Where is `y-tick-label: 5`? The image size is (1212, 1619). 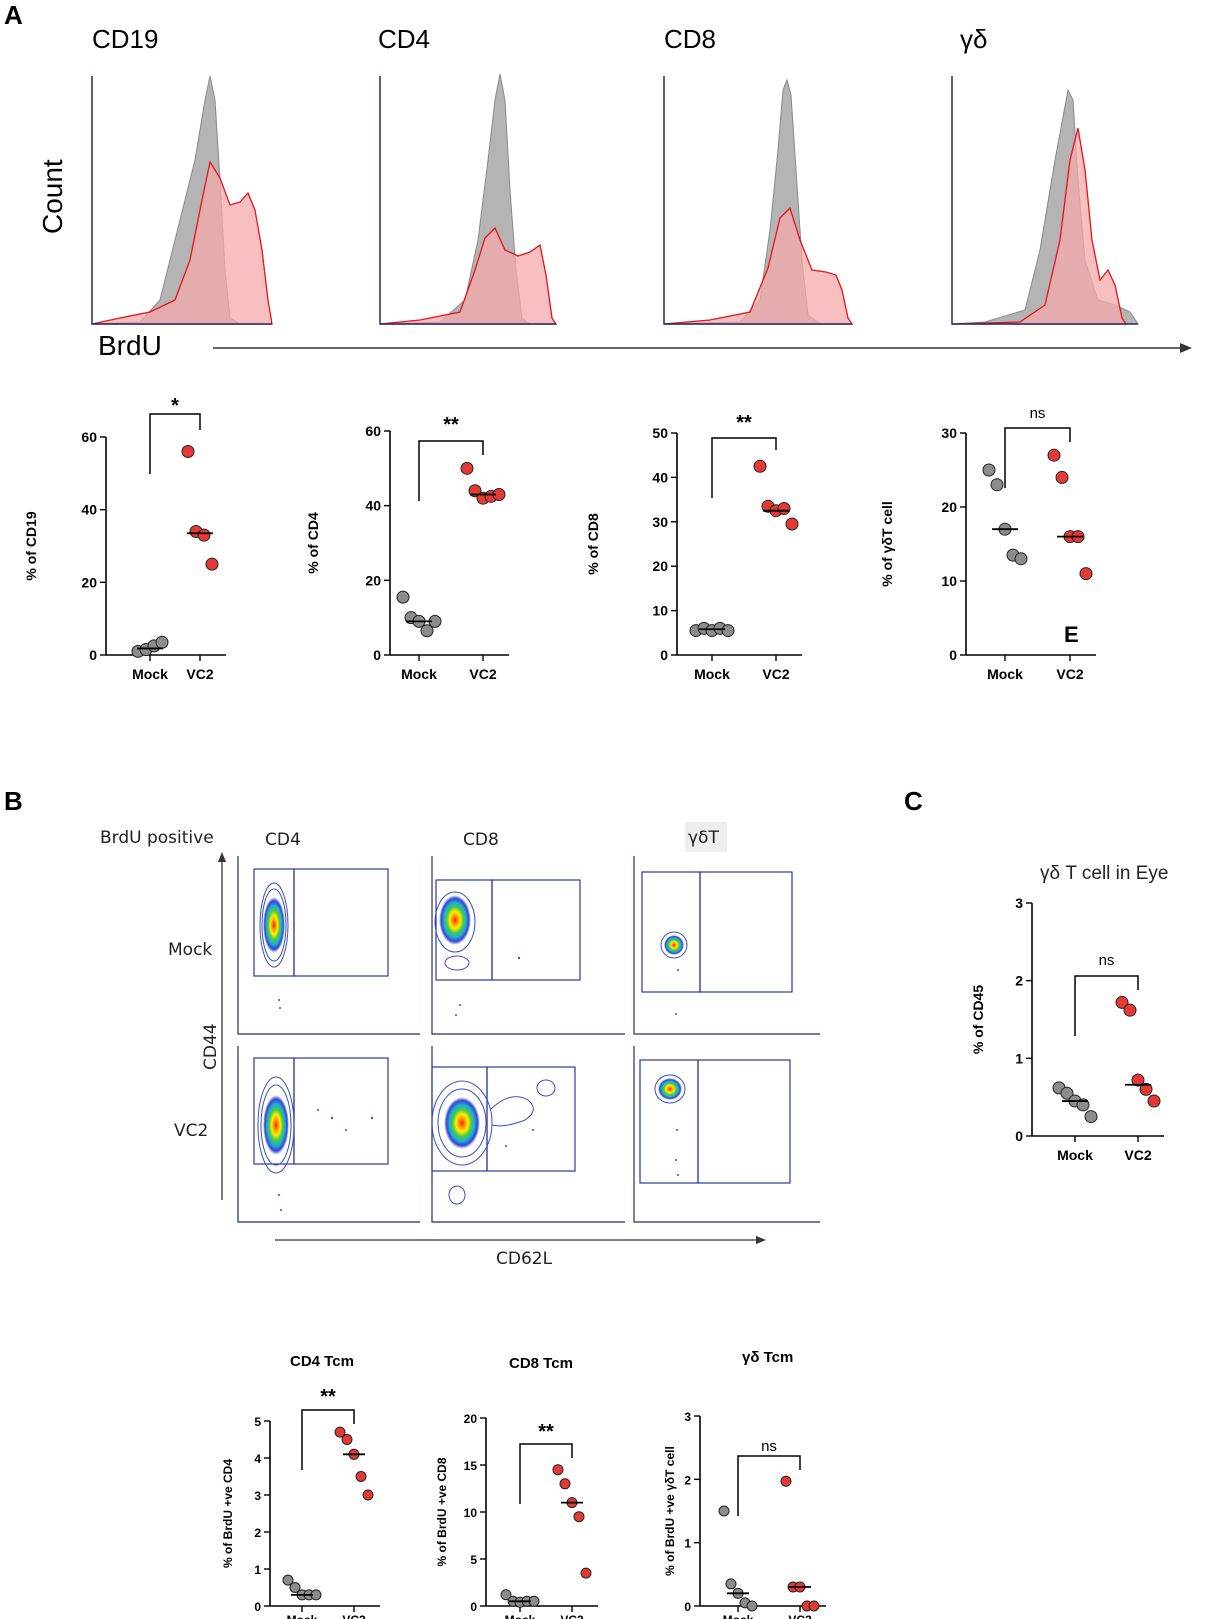
y-tick-label: 5 is located at coordinates (257, 1422).